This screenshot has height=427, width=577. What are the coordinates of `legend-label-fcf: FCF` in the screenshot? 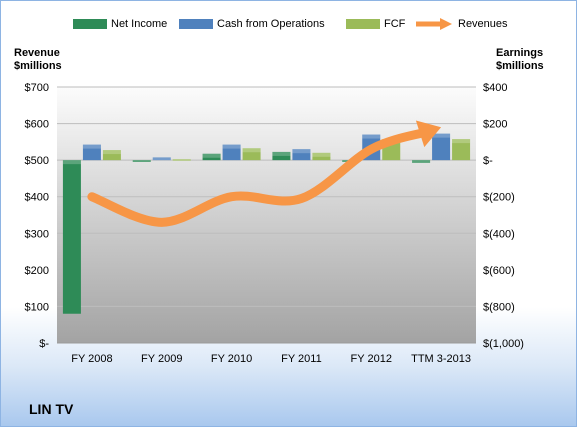 It's located at (395, 24).